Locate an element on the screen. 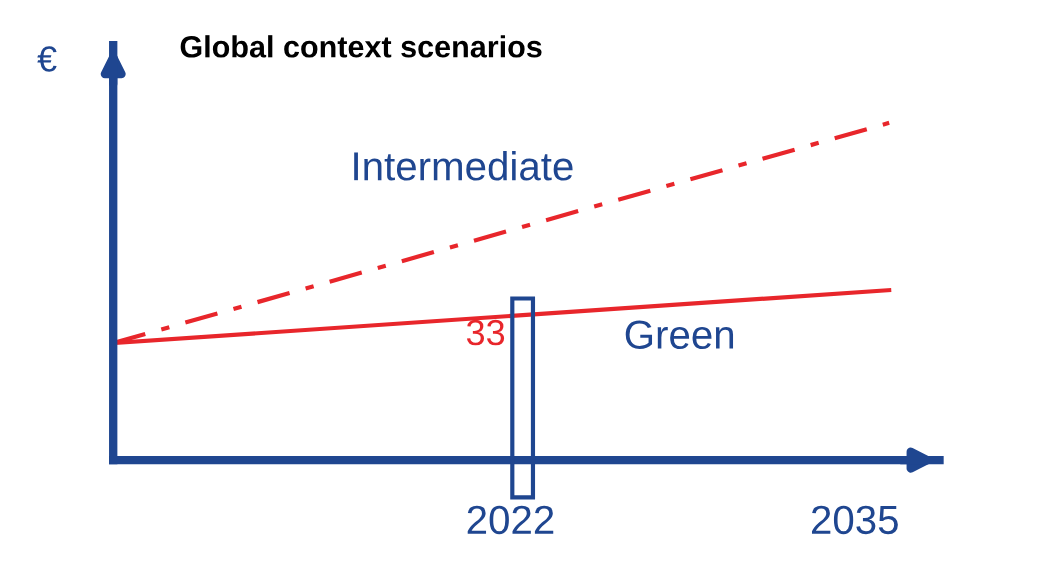  annotation: 33 is located at coordinates (485, 332).